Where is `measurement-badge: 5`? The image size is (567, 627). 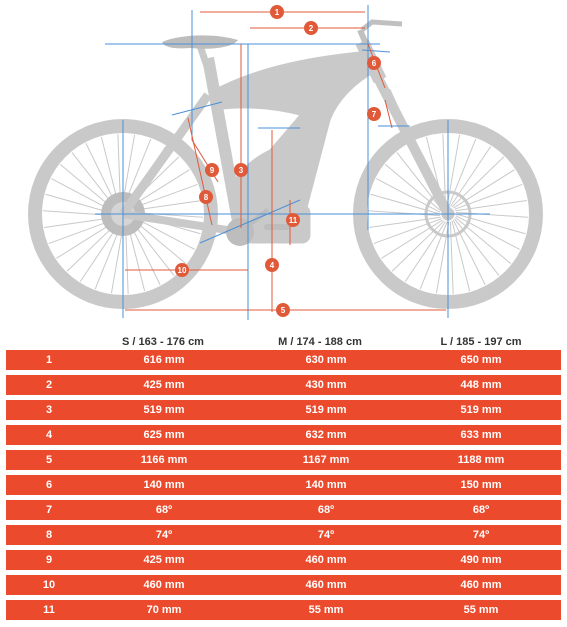
measurement-badge: 5 is located at coordinates (283, 310).